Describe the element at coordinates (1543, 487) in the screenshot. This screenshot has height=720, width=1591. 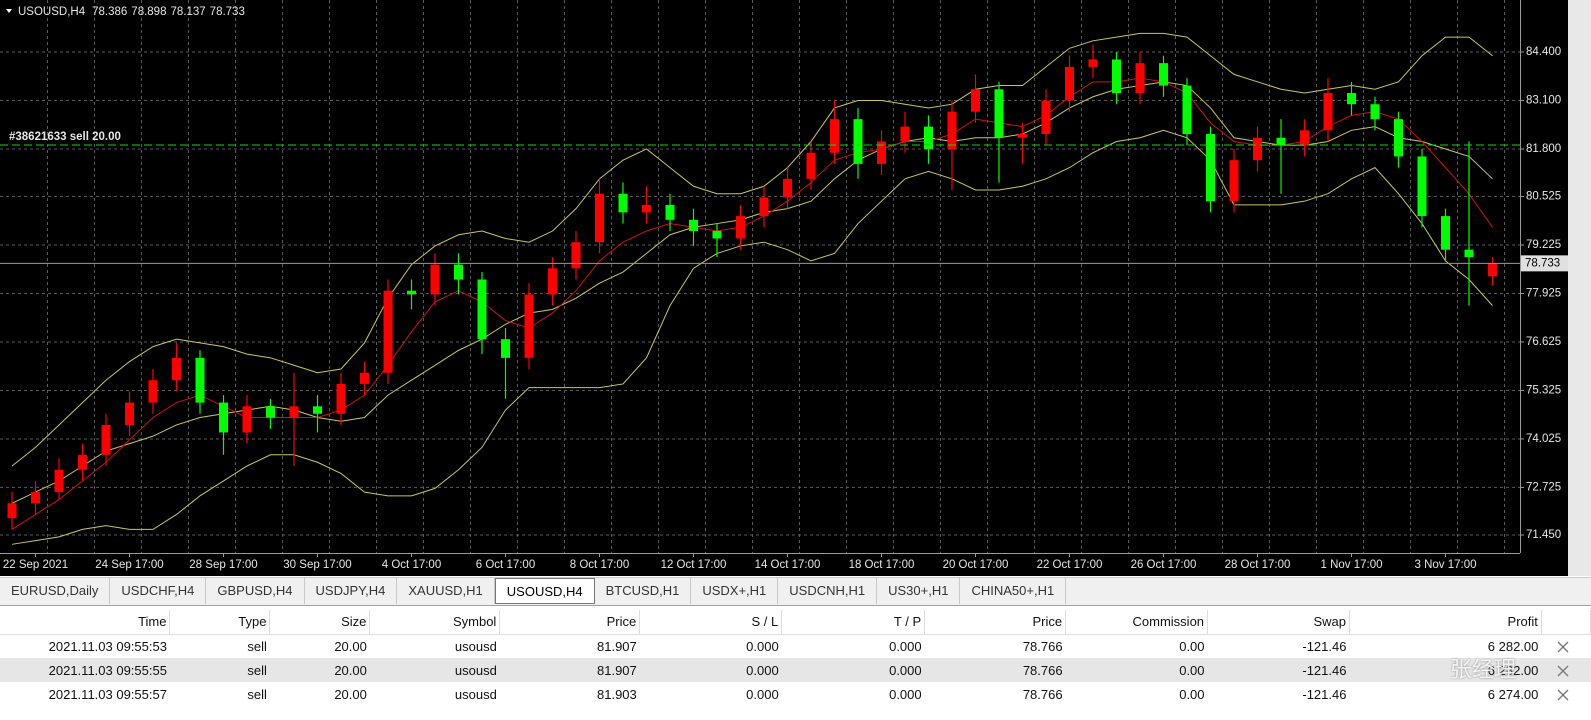
I see `y-tick-label: 72.725` at that location.